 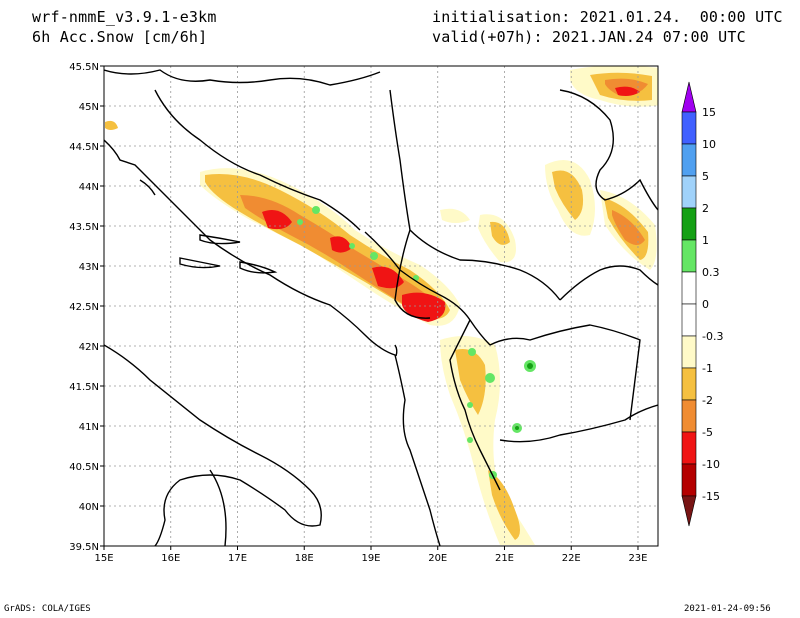 What do you see at coordinates (705, 176) in the screenshot?
I see `legend-label: 5` at bounding box center [705, 176].